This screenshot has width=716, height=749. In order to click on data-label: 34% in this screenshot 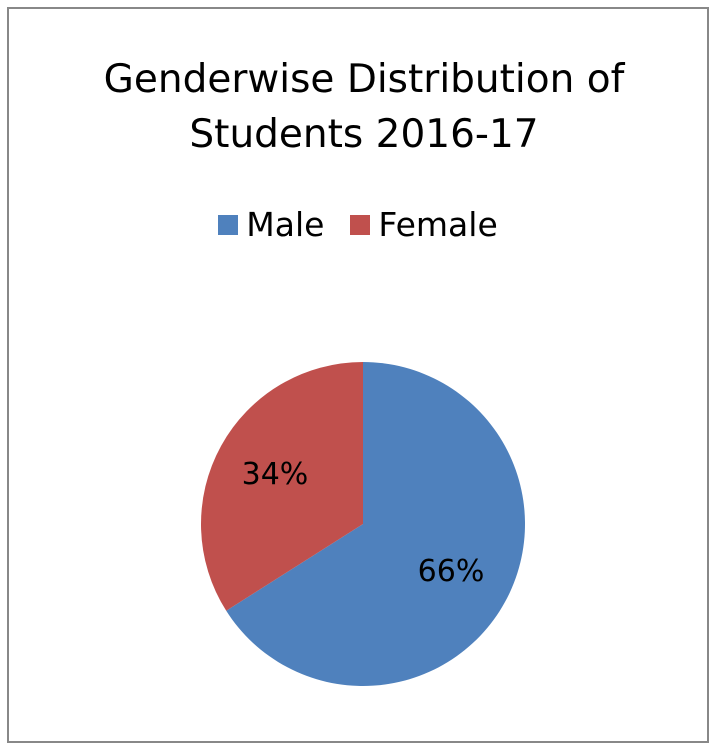, I will do `click(275, 474)`.